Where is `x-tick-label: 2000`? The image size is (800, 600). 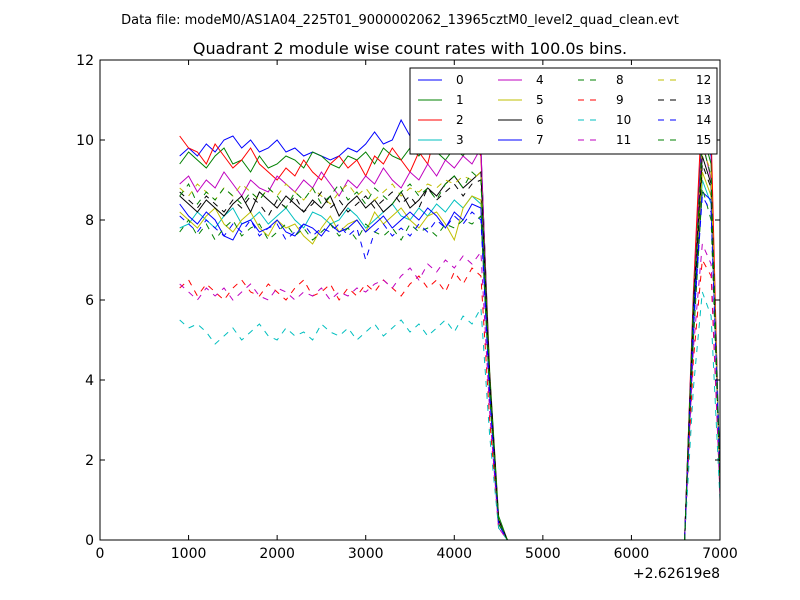
x-tick-label: 2000 is located at coordinates (277, 554).